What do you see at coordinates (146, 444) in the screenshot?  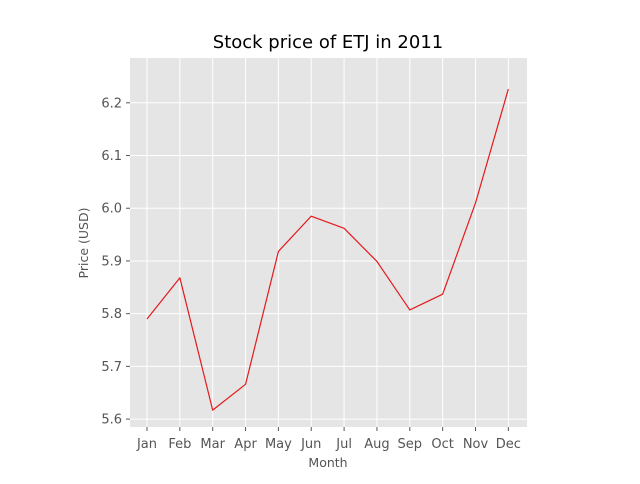 I see `x-tick-label: Jan` at bounding box center [146, 444].